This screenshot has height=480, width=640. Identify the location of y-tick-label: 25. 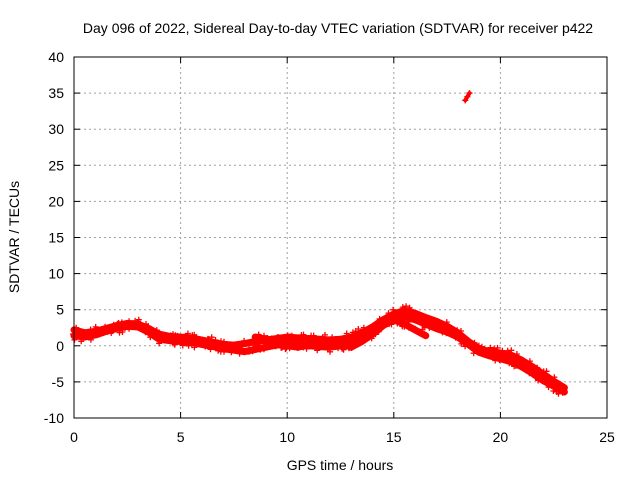
(56, 165).